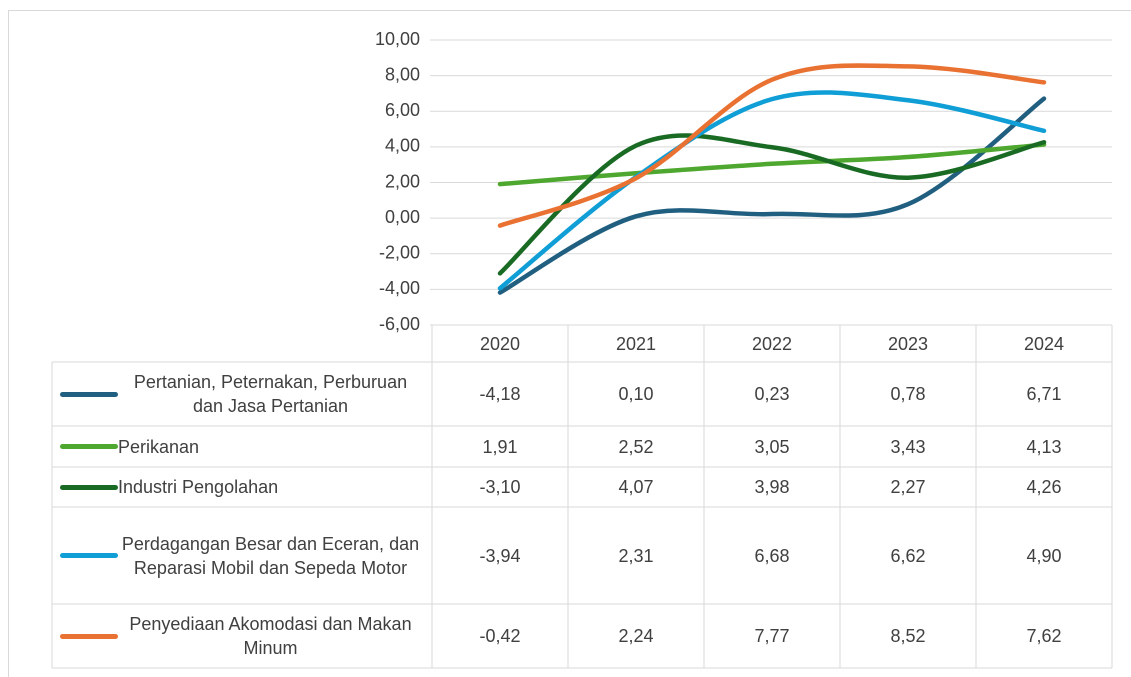 The width and height of the screenshot is (1131, 677). Describe the element at coordinates (636, 555) in the screenshot. I see `table-value: 2,31` at that location.